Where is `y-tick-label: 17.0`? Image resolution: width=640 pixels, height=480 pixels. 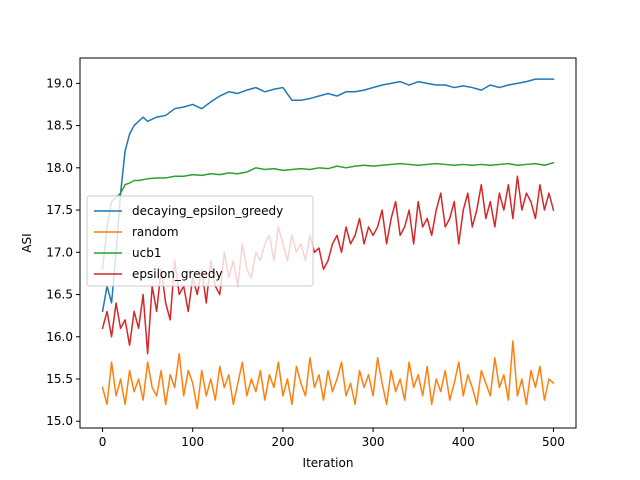 y-tick-label: 17.0 is located at coordinates (59, 252).